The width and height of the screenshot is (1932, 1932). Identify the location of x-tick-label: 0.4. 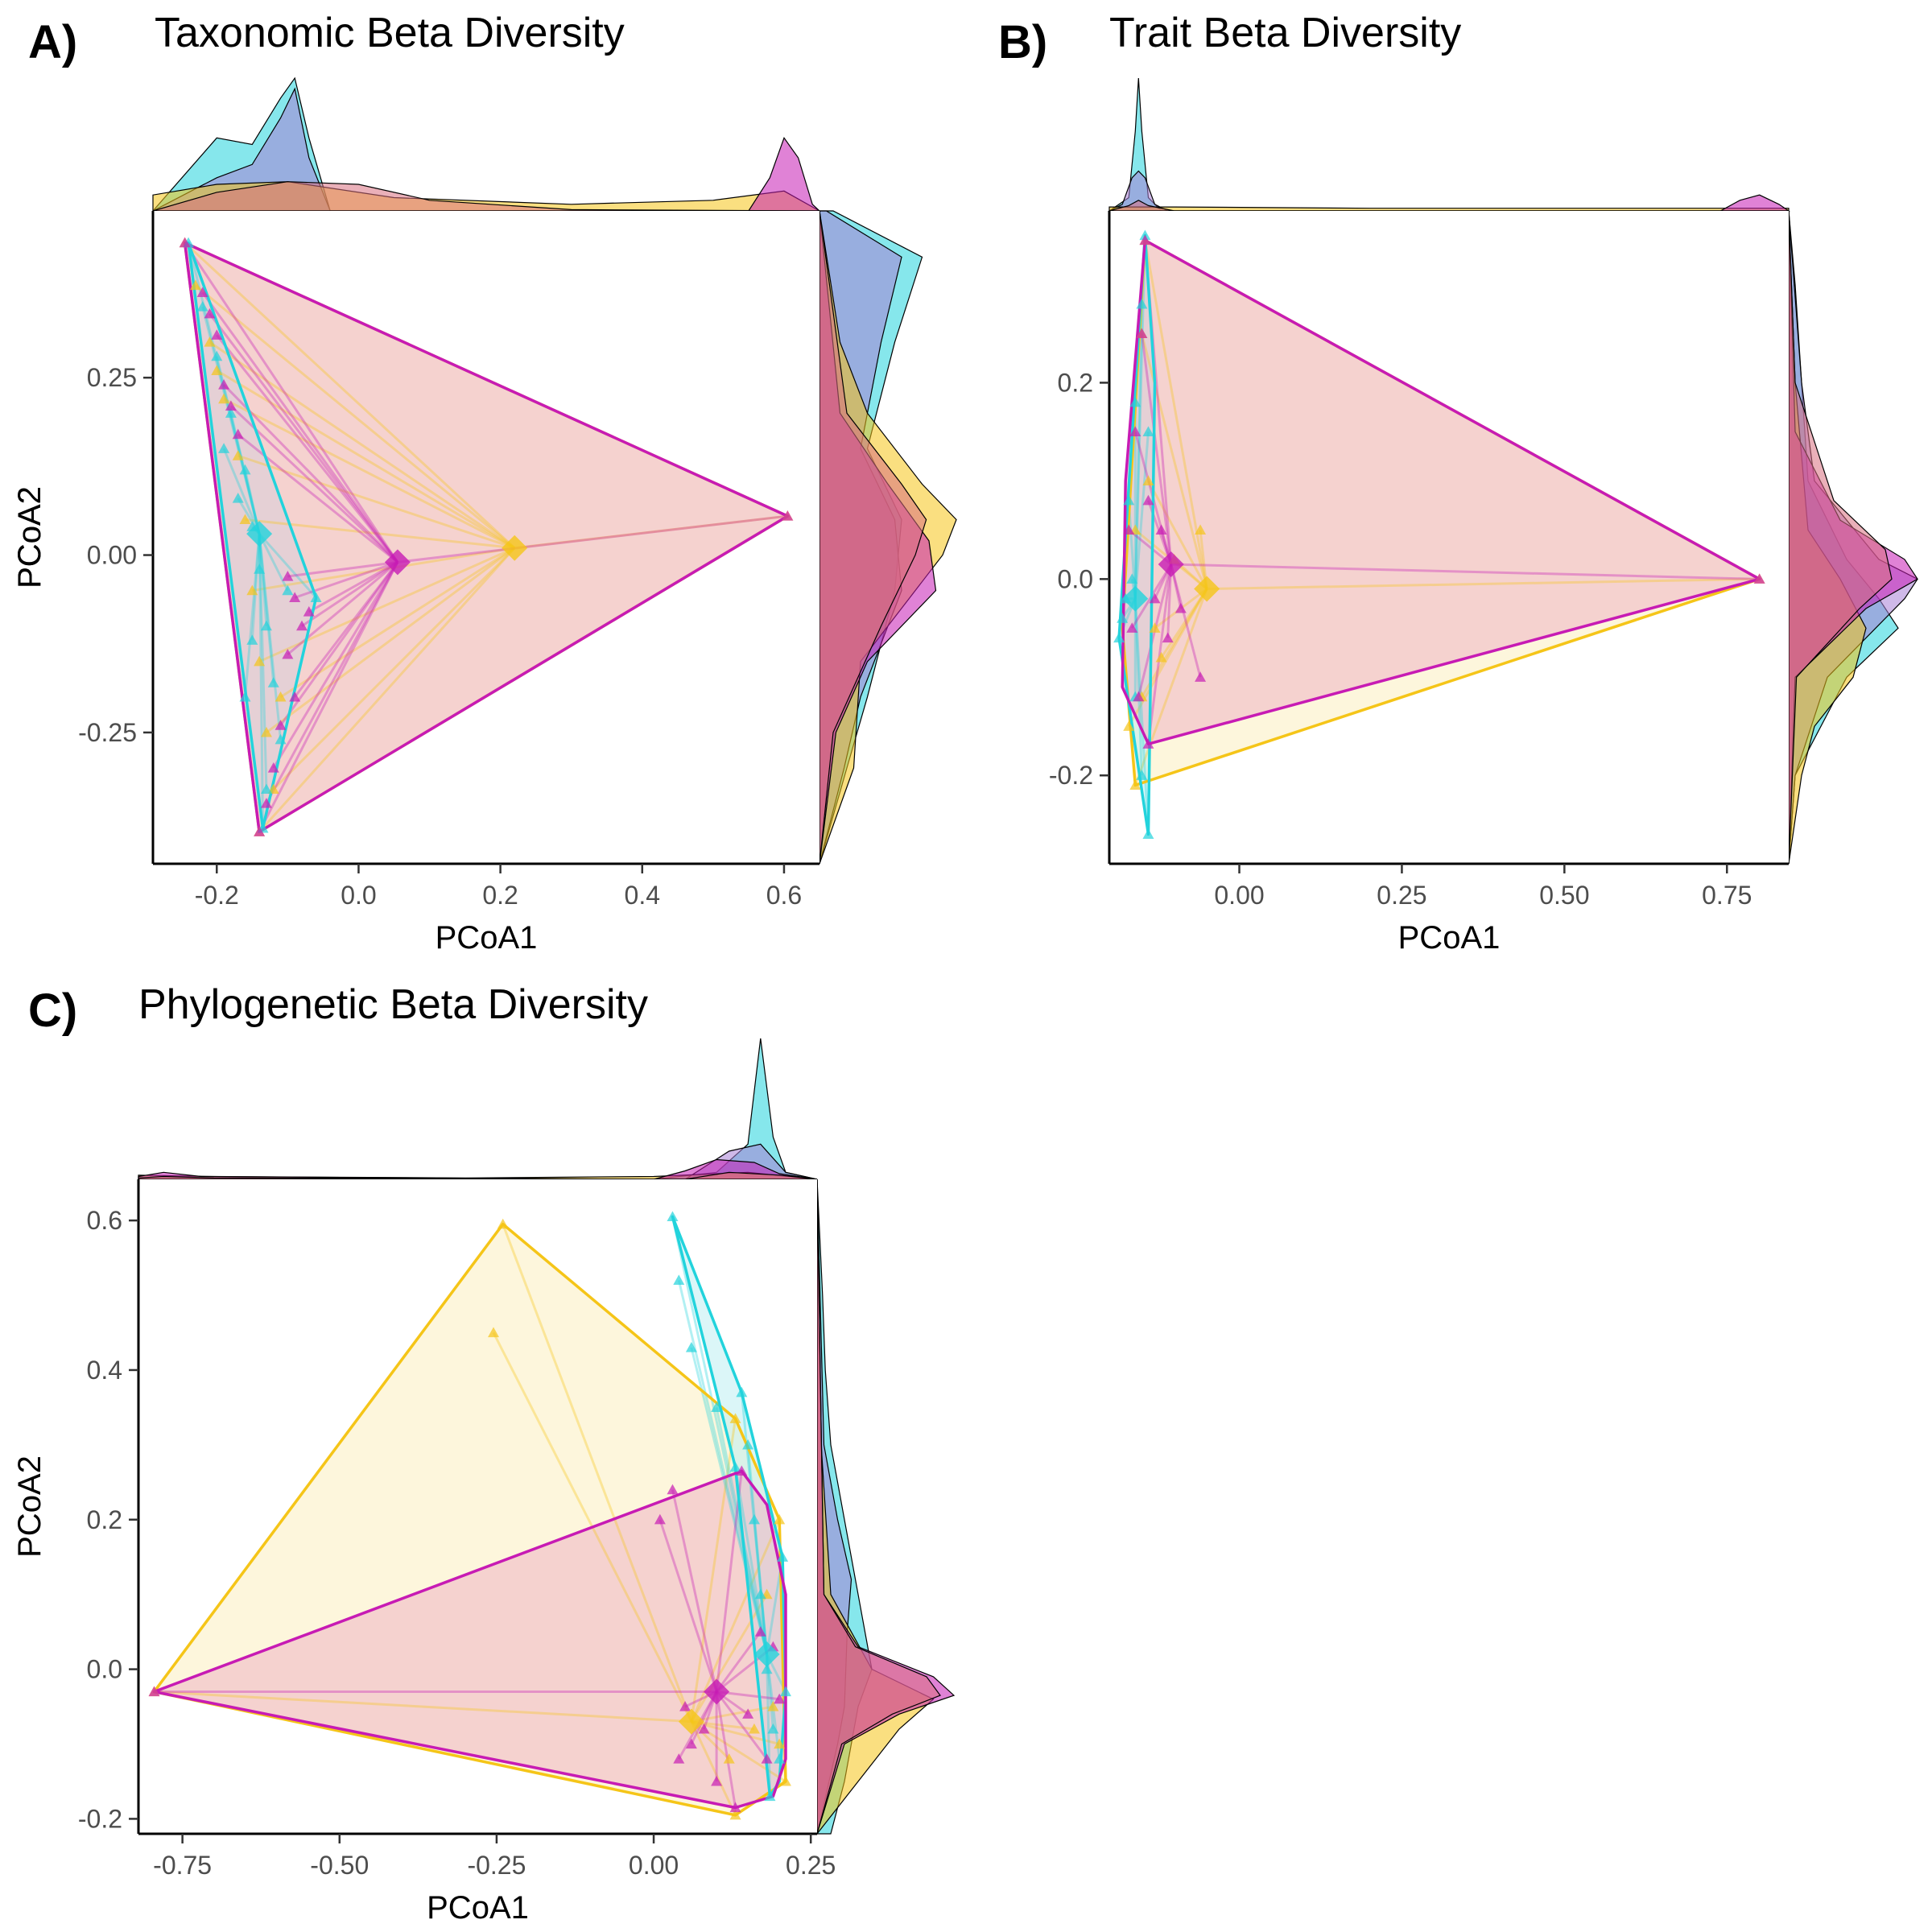
(642, 895).